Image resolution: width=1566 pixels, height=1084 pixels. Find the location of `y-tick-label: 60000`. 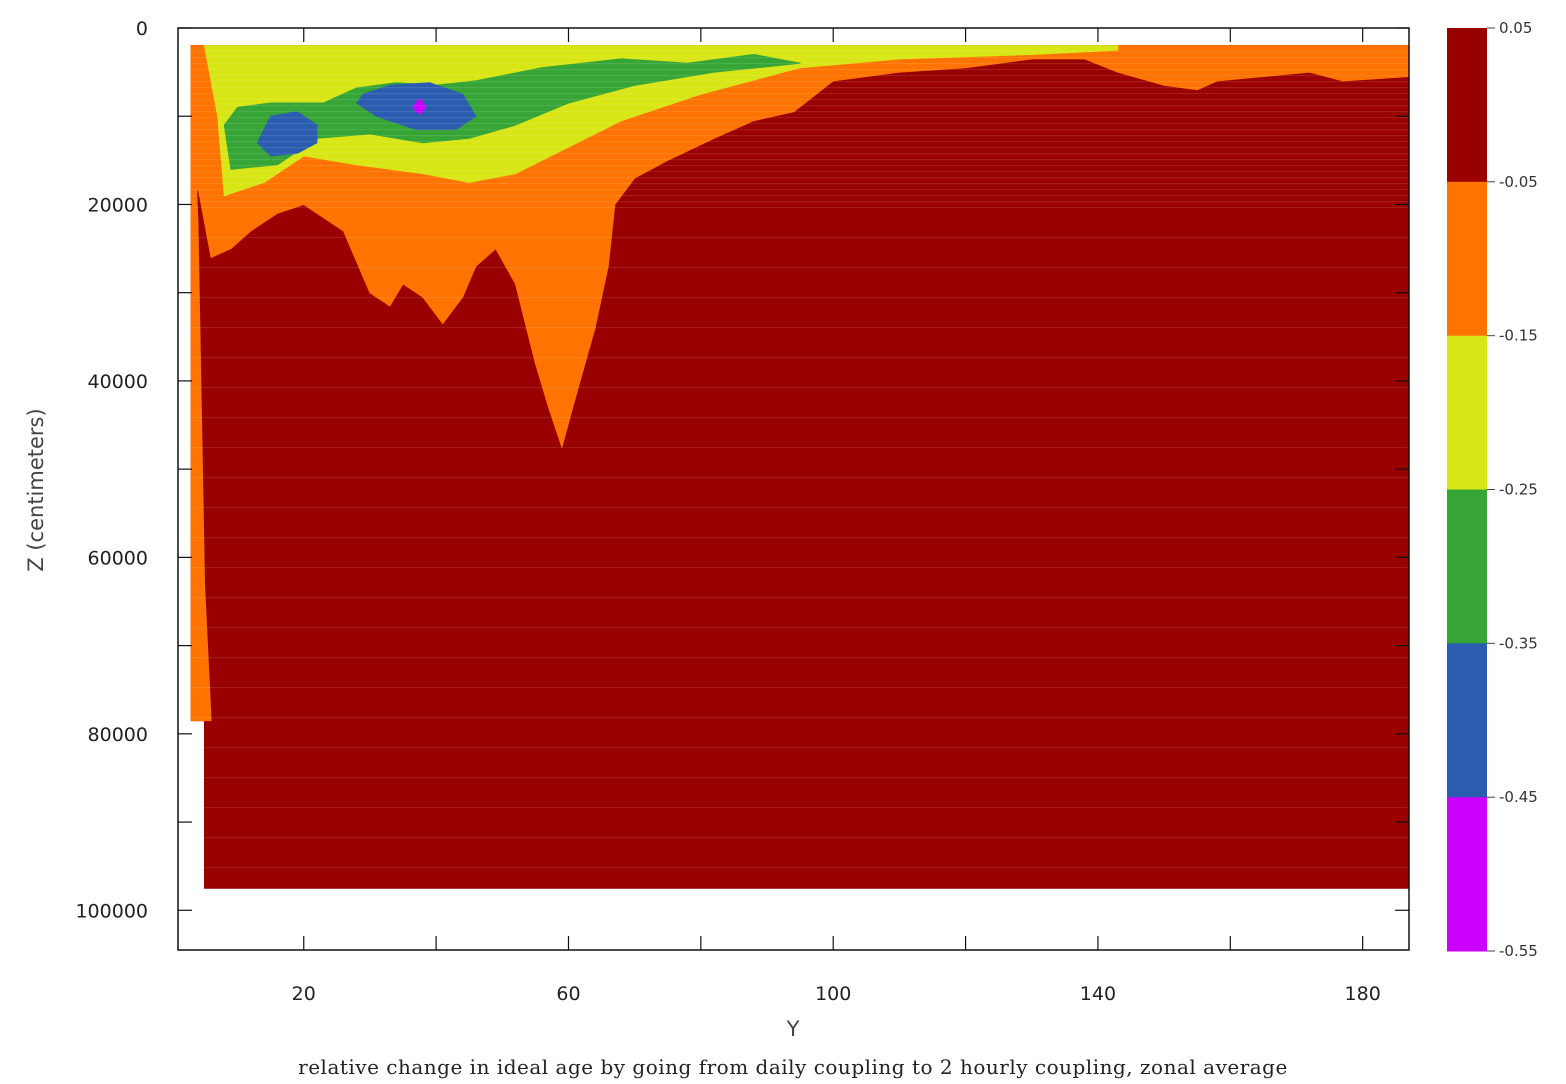

y-tick-label: 60000 is located at coordinates (118, 558).